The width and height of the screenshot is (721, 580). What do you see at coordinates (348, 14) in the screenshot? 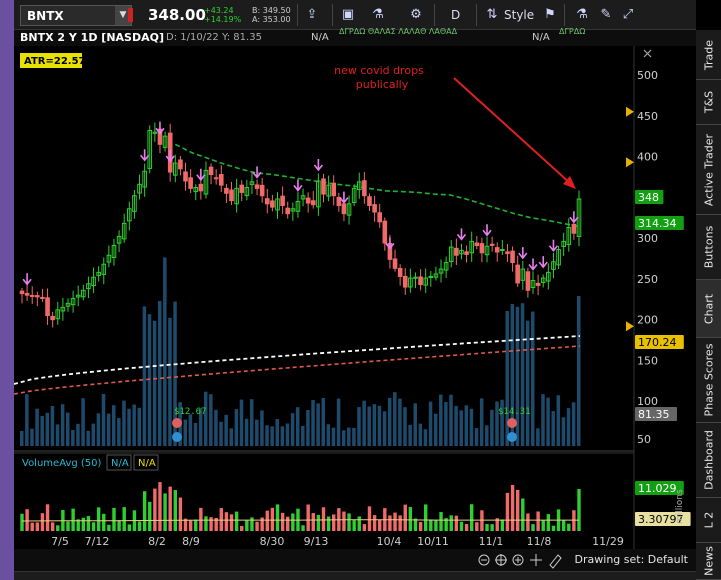
I see `layout-icon: ▣` at bounding box center [348, 14].